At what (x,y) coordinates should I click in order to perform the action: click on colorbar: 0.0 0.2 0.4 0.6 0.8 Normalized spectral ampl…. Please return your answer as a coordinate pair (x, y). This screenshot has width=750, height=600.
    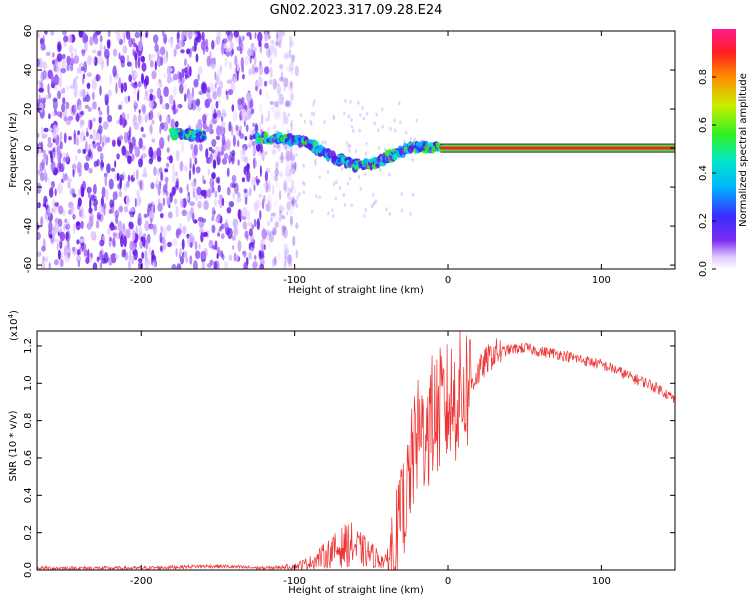
    Looking at the image, I should click on (723, 153).